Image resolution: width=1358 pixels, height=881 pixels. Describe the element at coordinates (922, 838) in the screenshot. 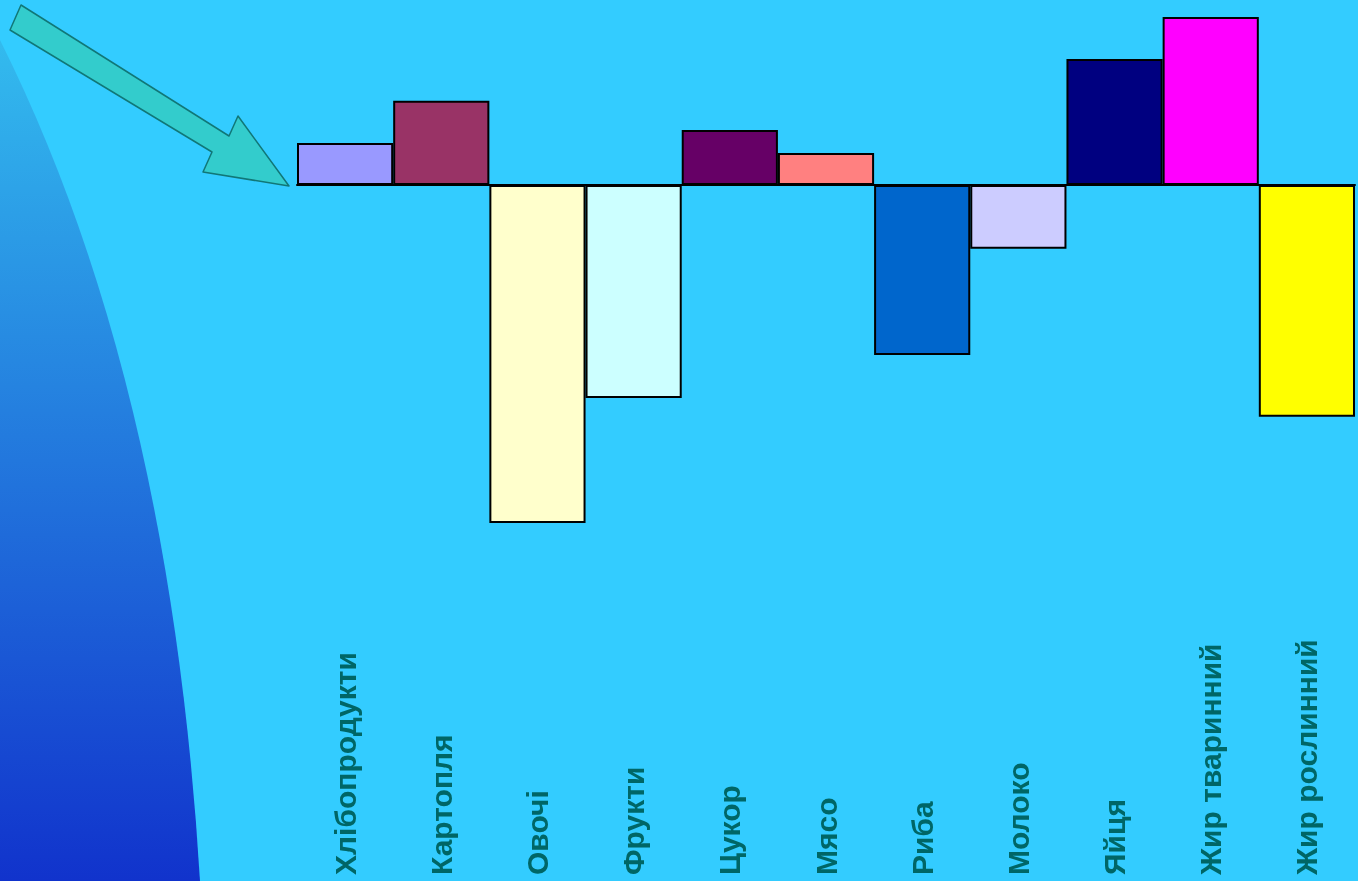

I see `x-tick-label: Риба` at that location.